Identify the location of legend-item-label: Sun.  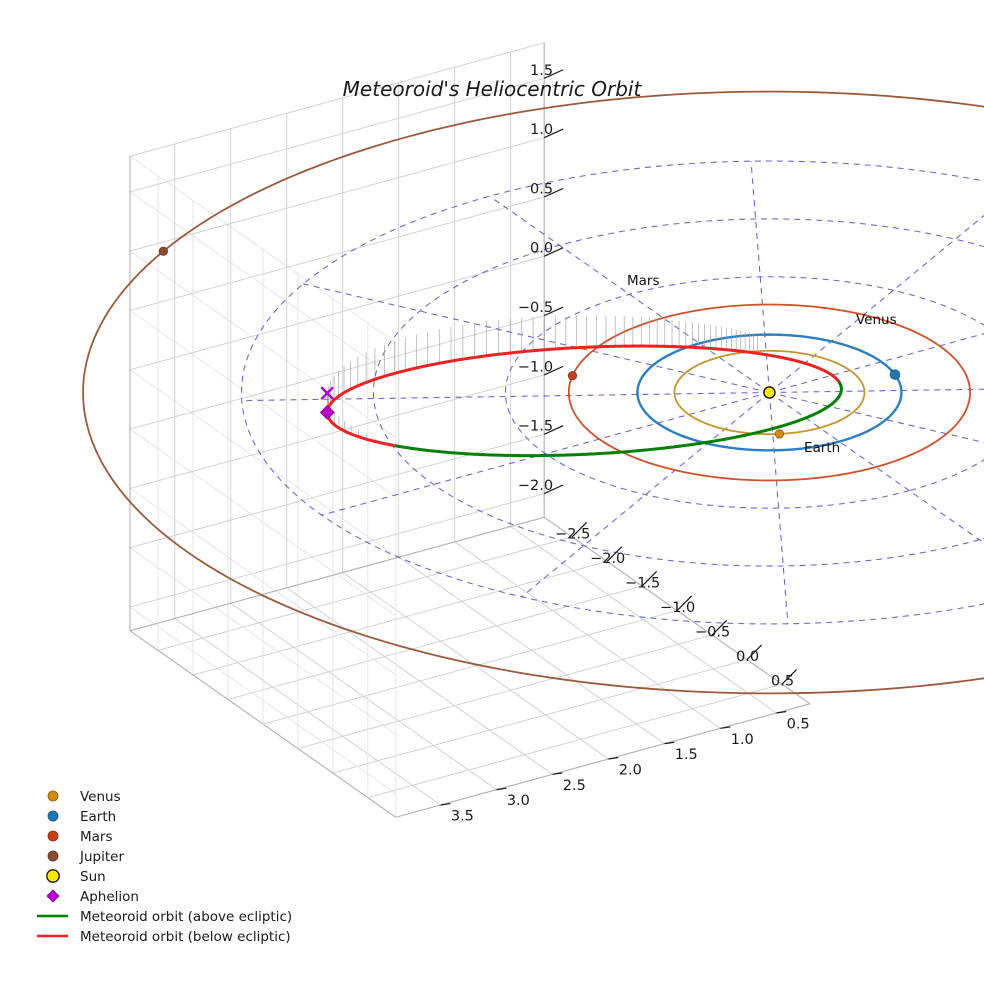
(93, 877).